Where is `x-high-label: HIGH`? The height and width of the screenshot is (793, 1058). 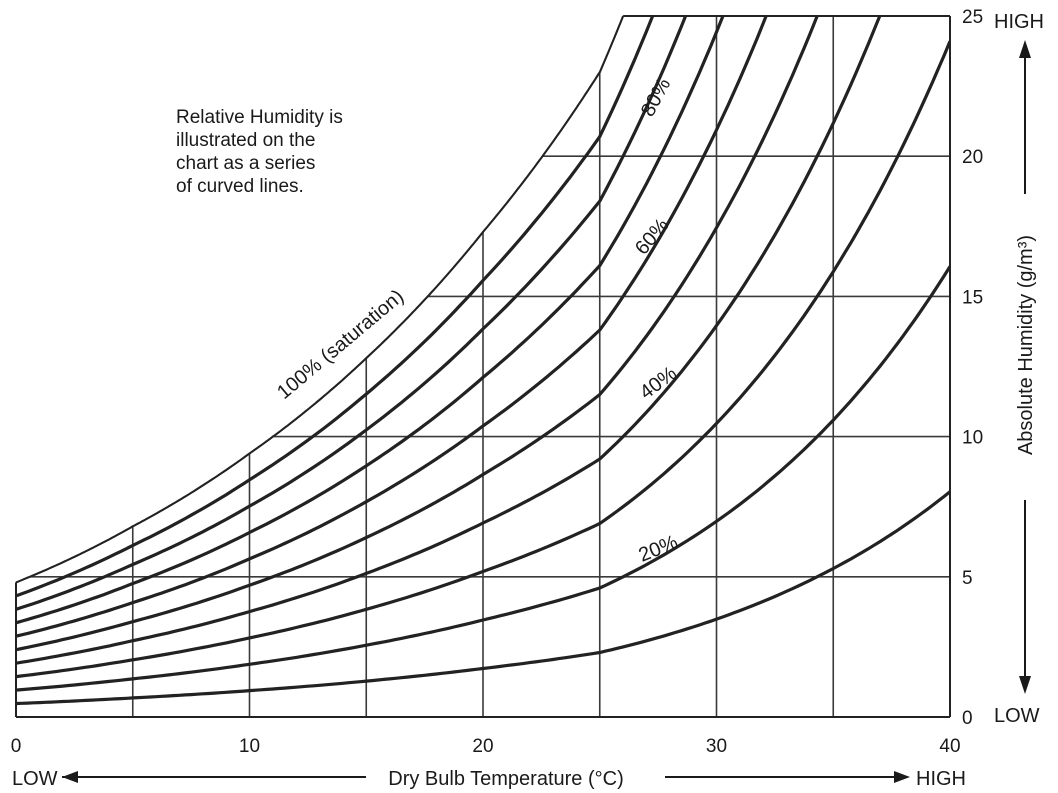
x-high-label: HIGH is located at coordinates (941, 779).